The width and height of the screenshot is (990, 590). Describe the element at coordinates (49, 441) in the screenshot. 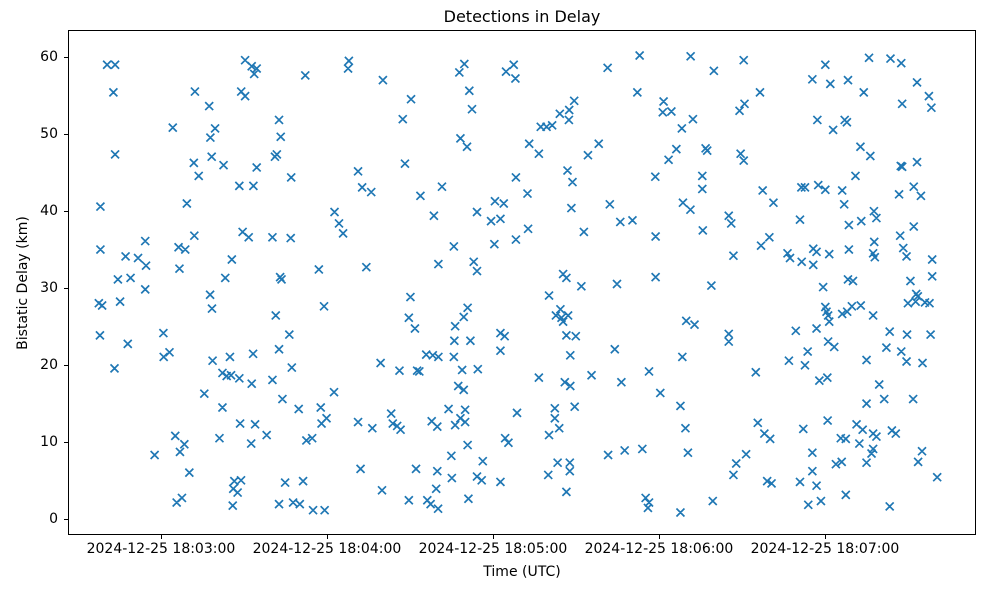

I see `y-tick-label: 10` at that location.